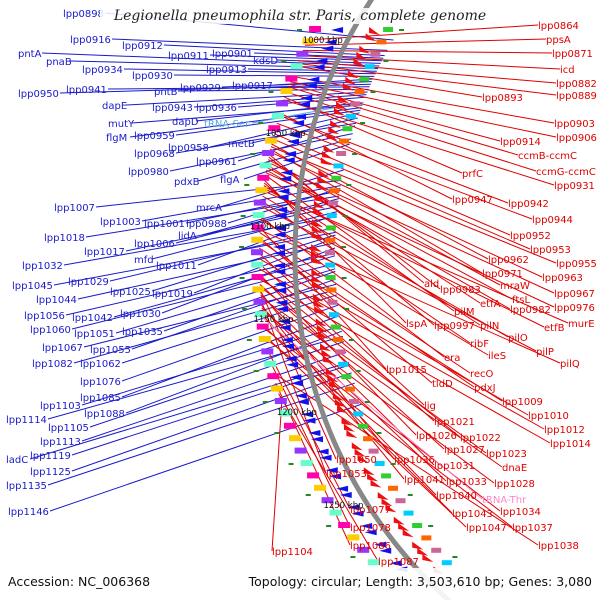 Image resolution: width=600 pixels, height=600 pixels. Describe the element at coordinates (104, 252) in the screenshot. I see `gene-label: lpp1017` at that location.